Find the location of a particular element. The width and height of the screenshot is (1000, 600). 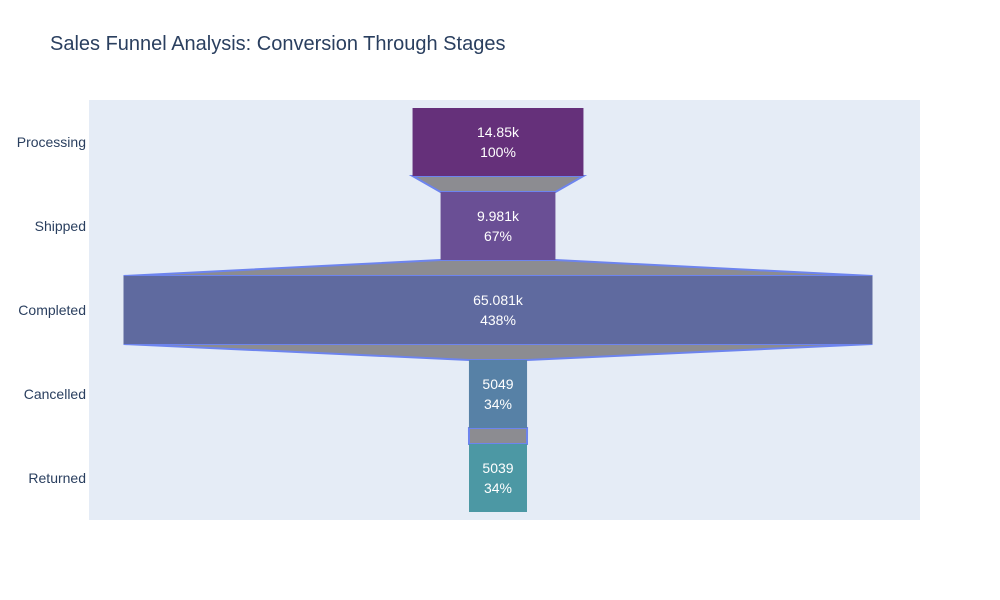

funnel-bar-processing is located at coordinates (498, 142).